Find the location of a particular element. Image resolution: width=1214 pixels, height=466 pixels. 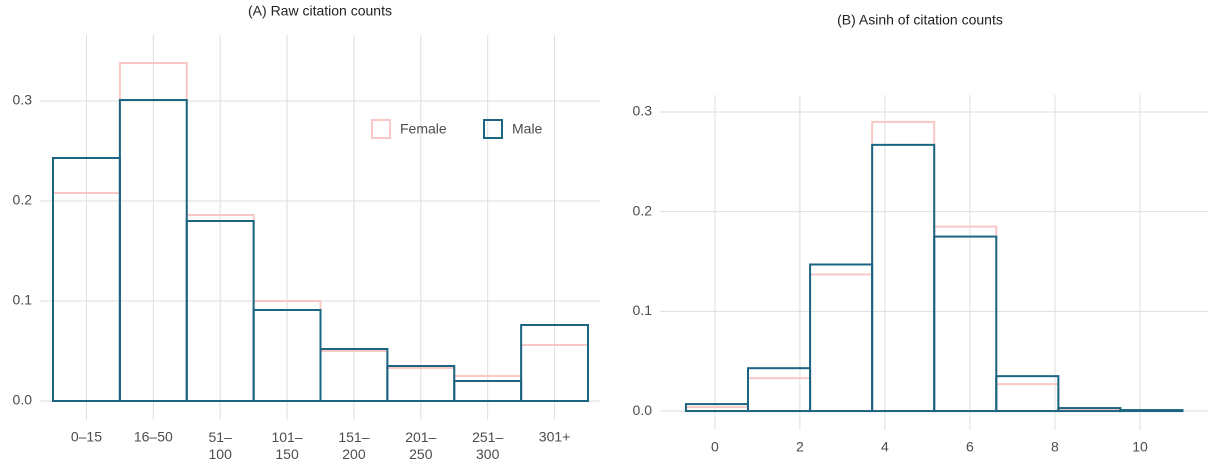

x-tick-label: 0 is located at coordinates (715, 447).